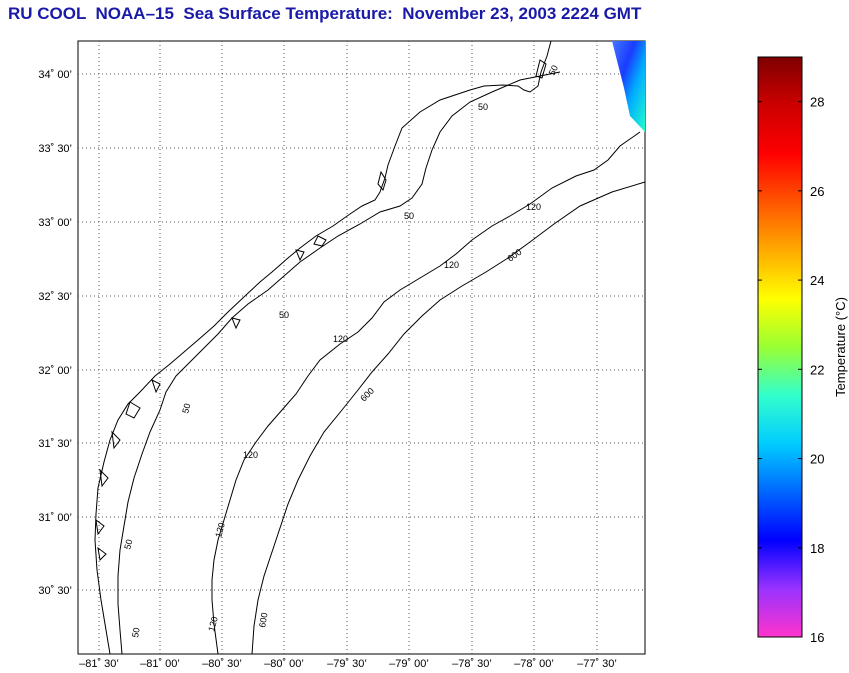 The height and width of the screenshot is (673, 849). I want to click on lat-label-31-00: 31˚ 00’, so click(55, 518).